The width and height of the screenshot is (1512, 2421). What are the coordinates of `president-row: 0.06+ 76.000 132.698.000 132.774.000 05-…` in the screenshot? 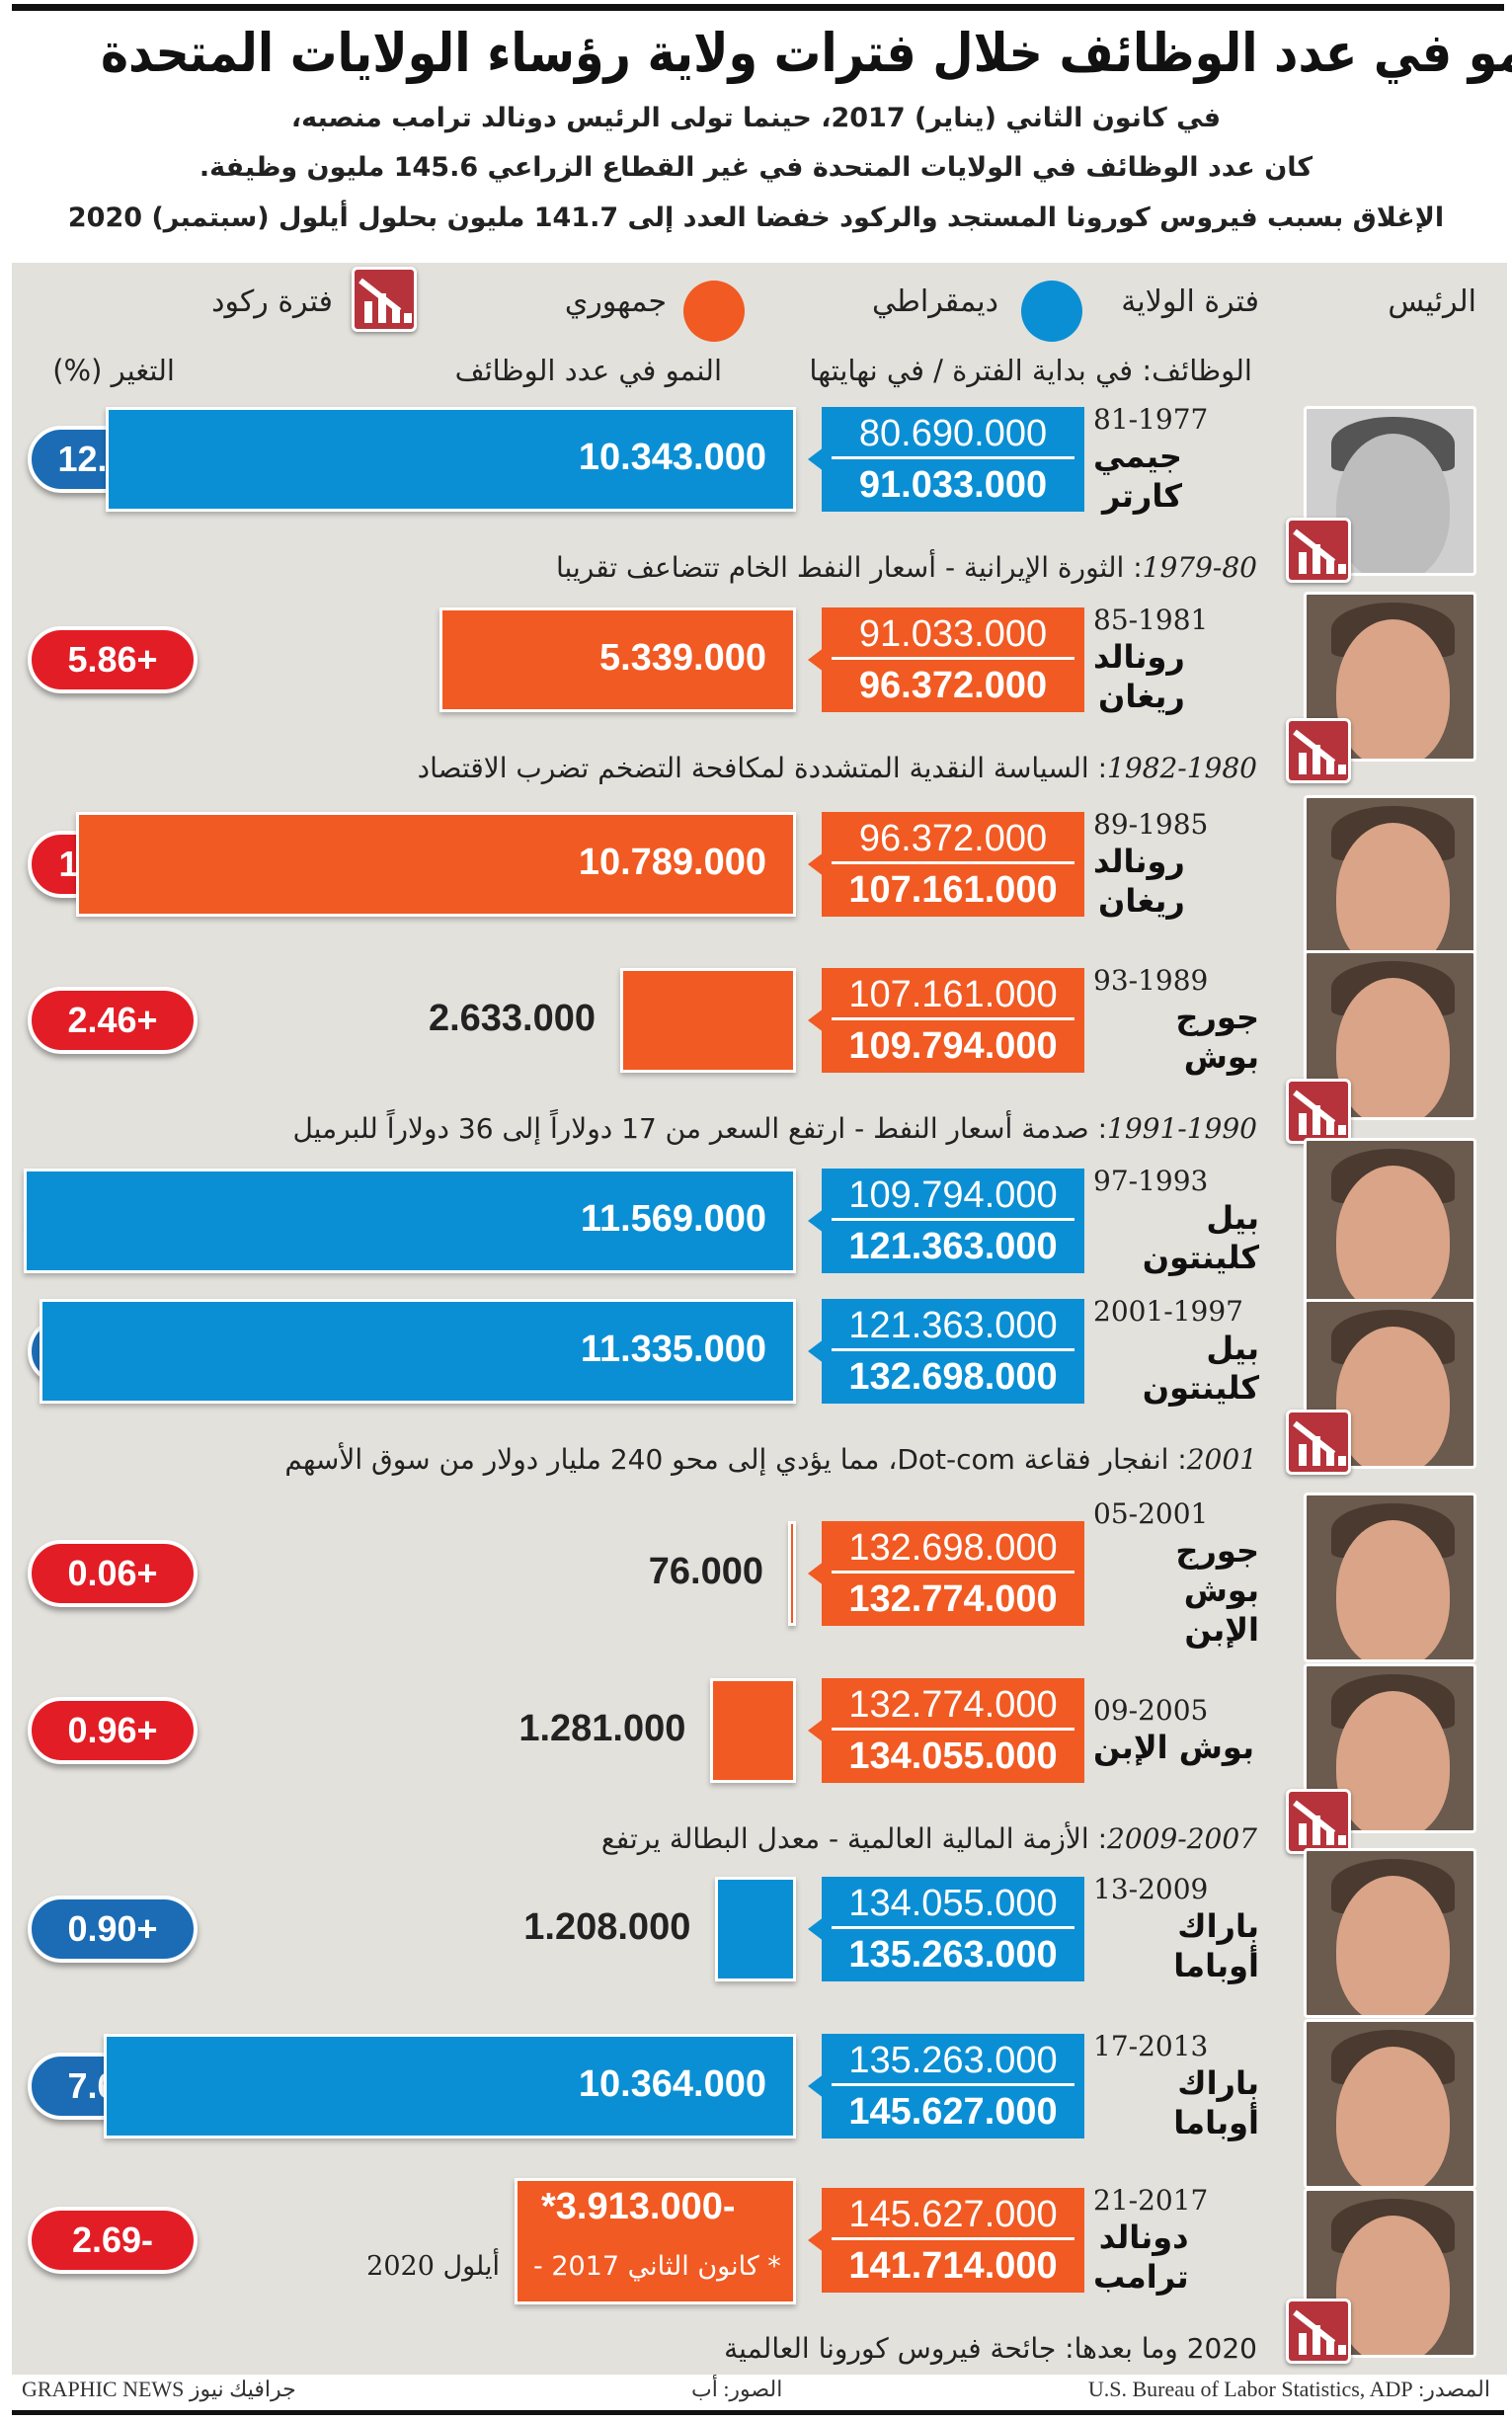 It's located at (756, 1577).